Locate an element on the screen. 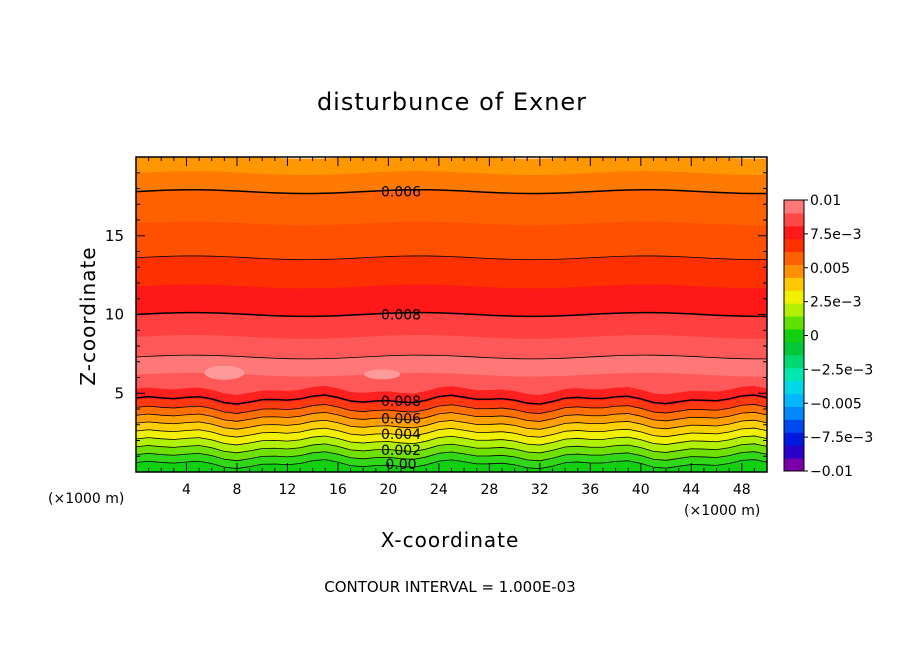  colorbar-tick-label: −7.5e−3 is located at coordinates (841, 438).